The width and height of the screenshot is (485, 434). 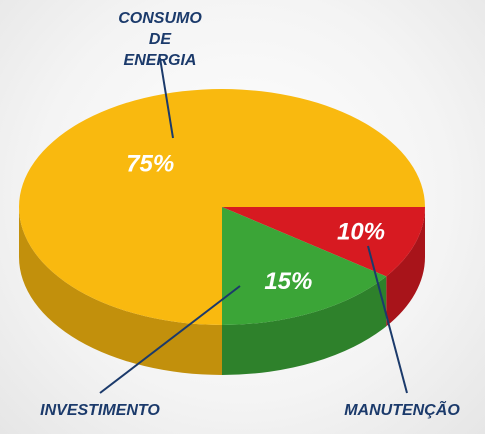 What do you see at coordinates (160, 39) in the screenshot?
I see `category-label: CONSUMO DE ENERGIA` at bounding box center [160, 39].